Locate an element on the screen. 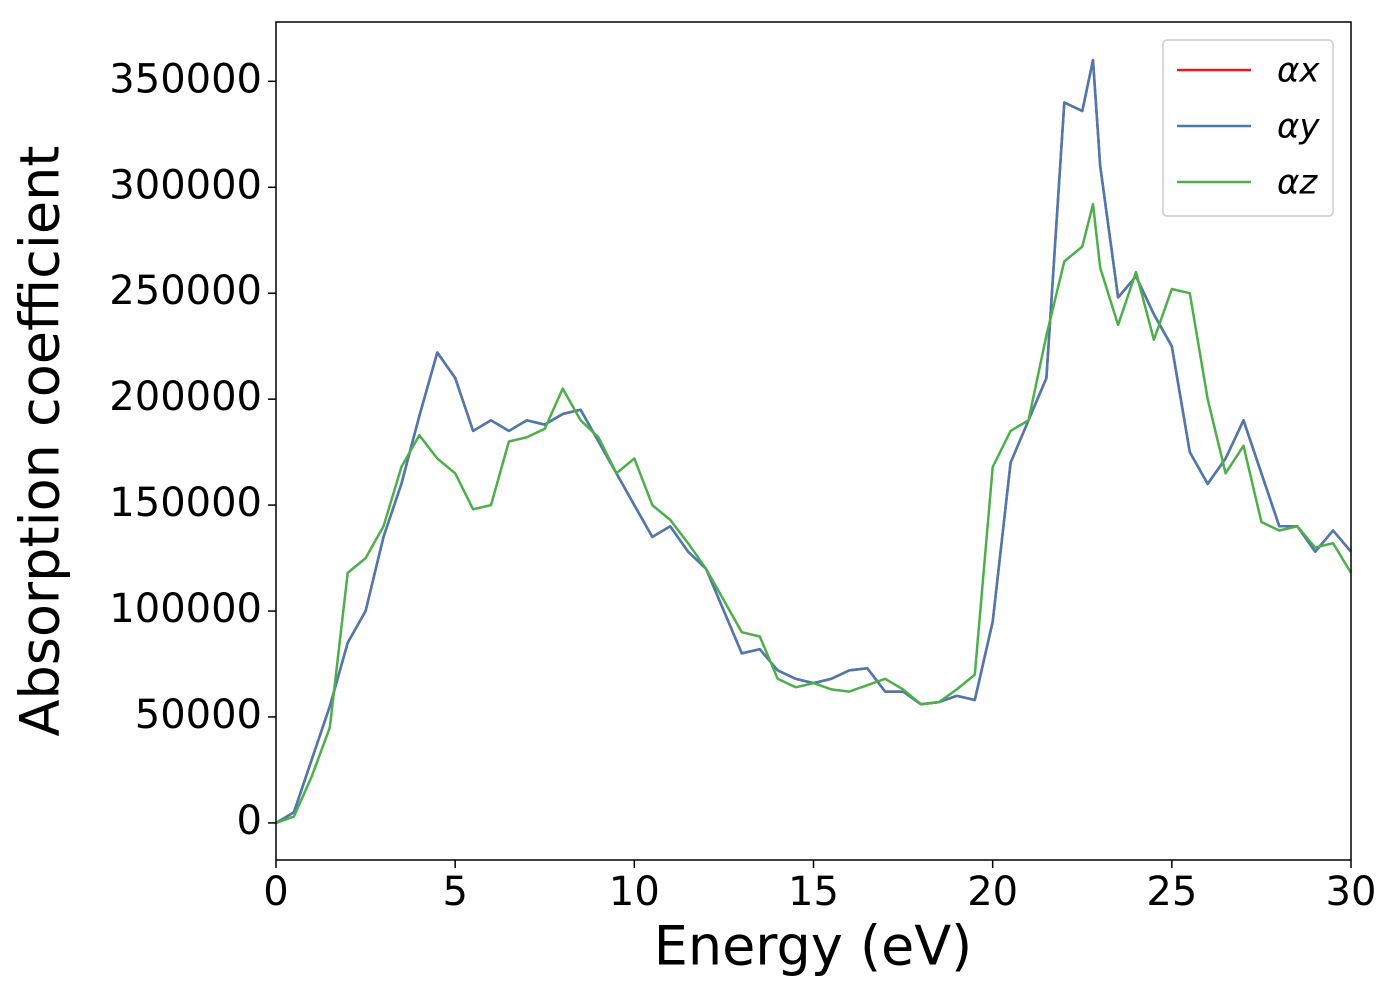  x-tick-label: 5 is located at coordinates (454, 892).